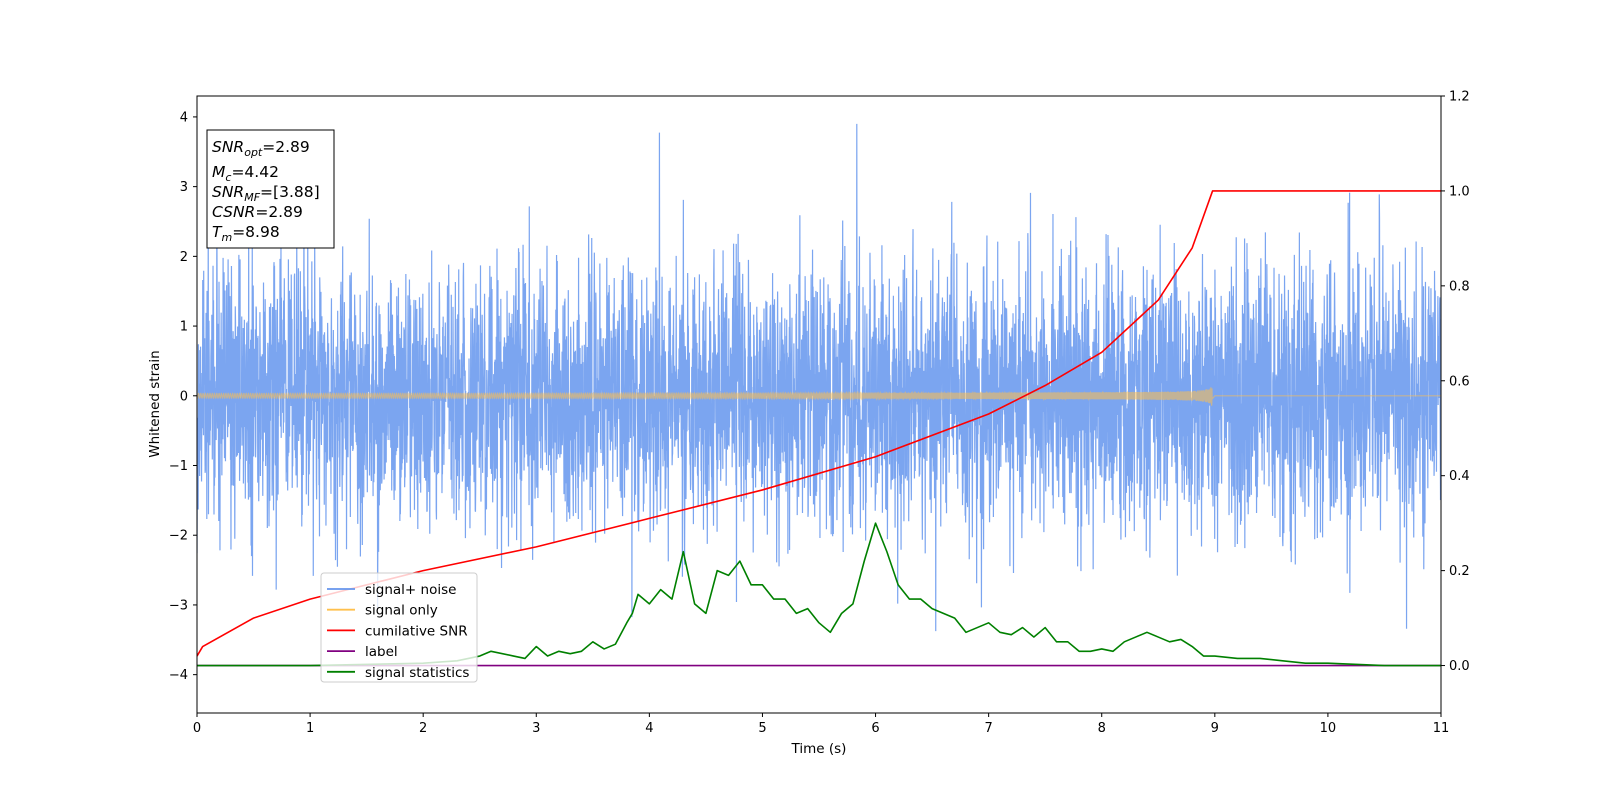  Describe the element at coordinates (184, 117) in the screenshot. I see `y-left-tick-label: 4` at that location.